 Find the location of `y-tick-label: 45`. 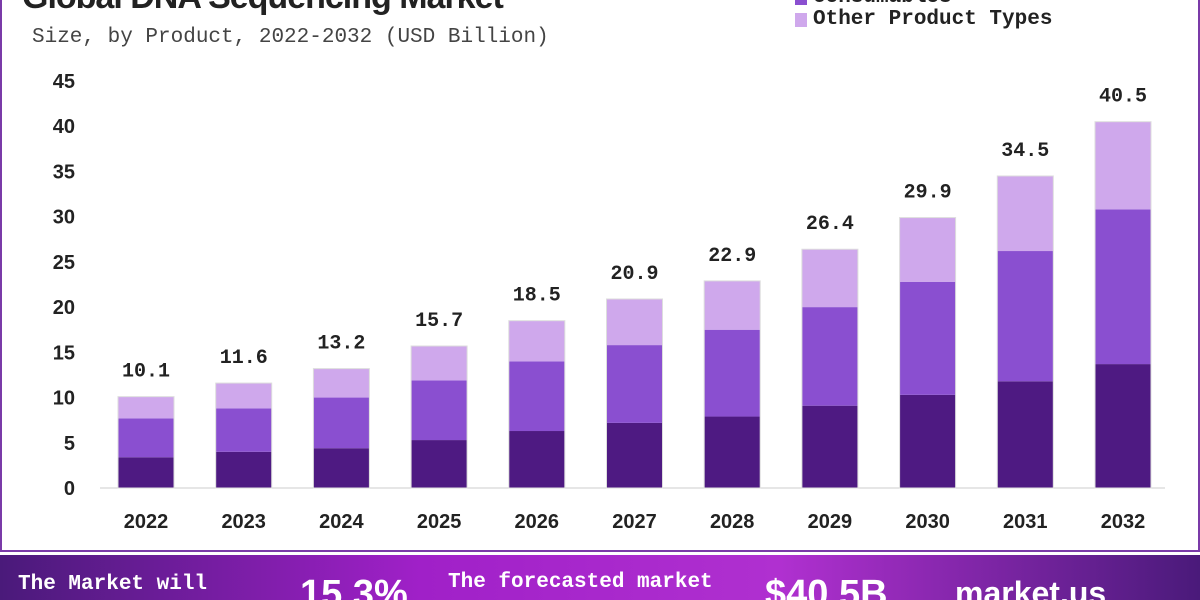

y-tick-label: 45 is located at coordinates (64, 82).